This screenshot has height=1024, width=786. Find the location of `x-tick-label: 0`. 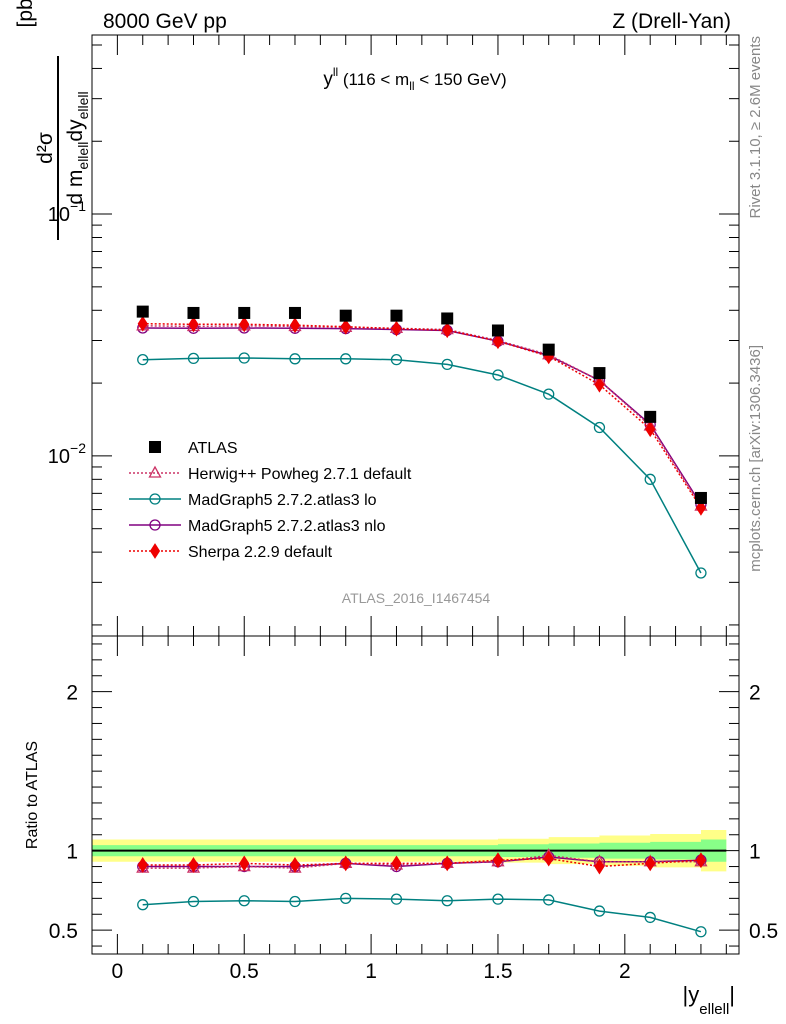

x-tick-label: 0 is located at coordinates (118, 971).